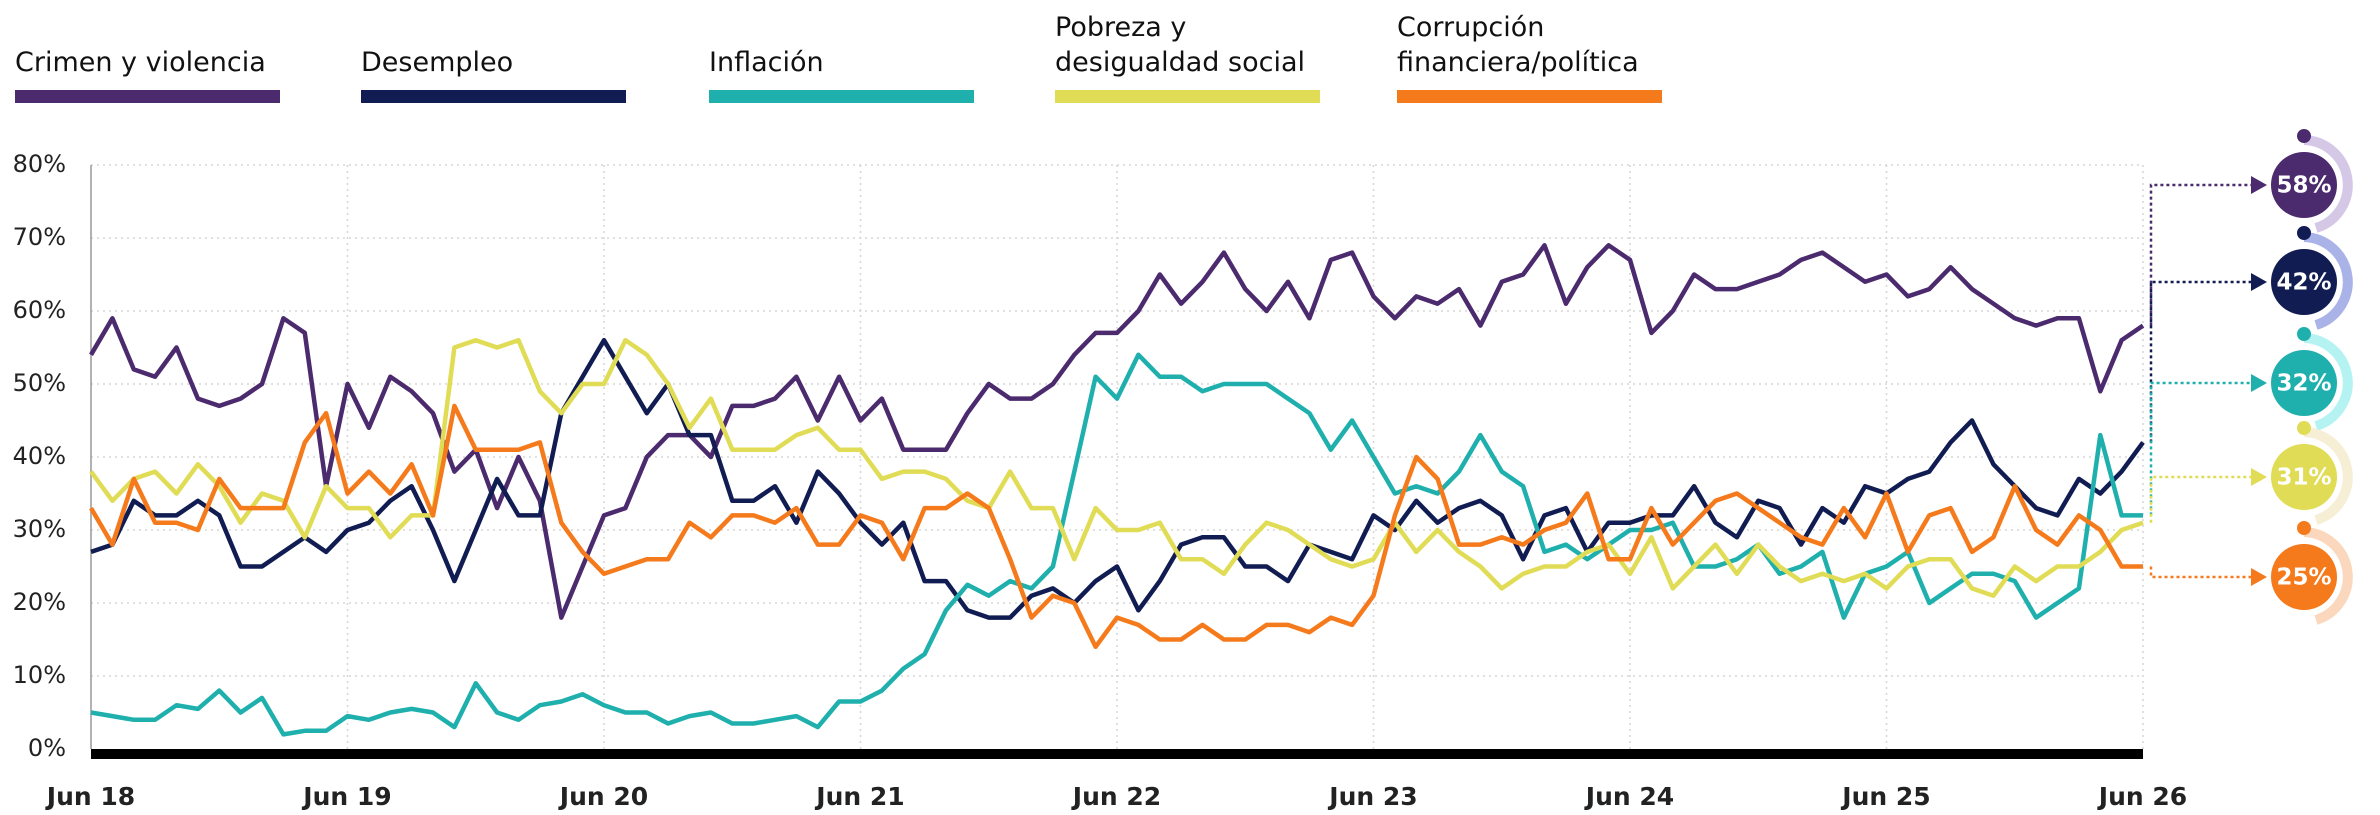 The width and height of the screenshot is (2380, 815). Describe the element at coordinates (1629, 796) in the screenshot. I see `x-tick-label: Jun 24` at that location.